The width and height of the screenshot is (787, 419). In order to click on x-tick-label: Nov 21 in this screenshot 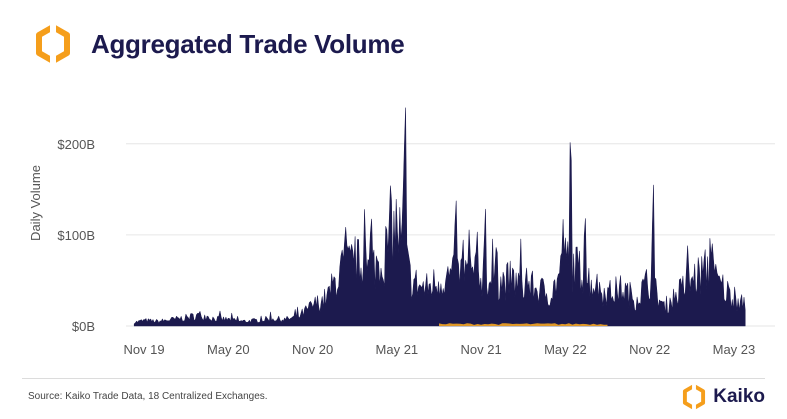, I will do `click(481, 349)`.